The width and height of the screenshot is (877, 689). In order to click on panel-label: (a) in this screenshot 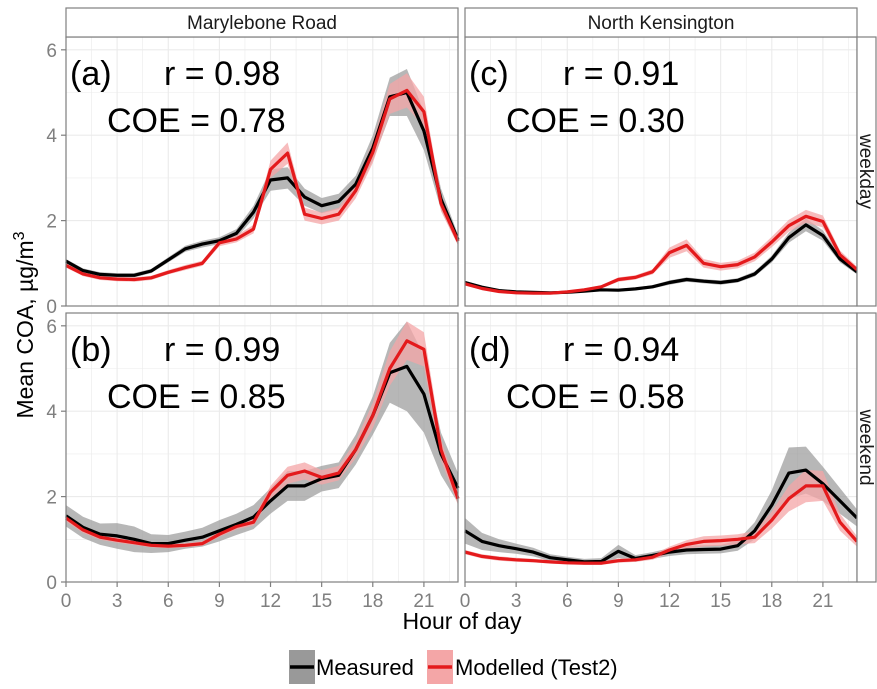, I will do `click(91, 74)`.